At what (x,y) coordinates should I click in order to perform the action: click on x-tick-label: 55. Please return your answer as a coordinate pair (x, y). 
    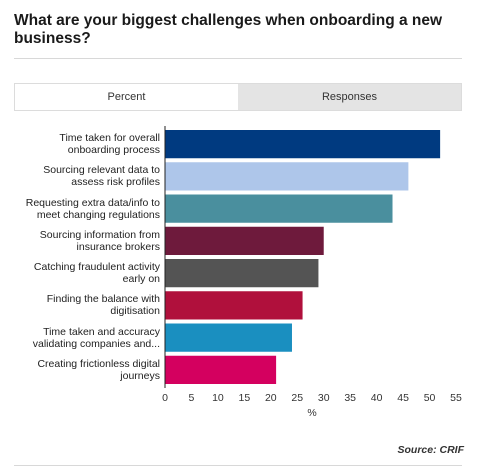
    Looking at the image, I should click on (456, 398).